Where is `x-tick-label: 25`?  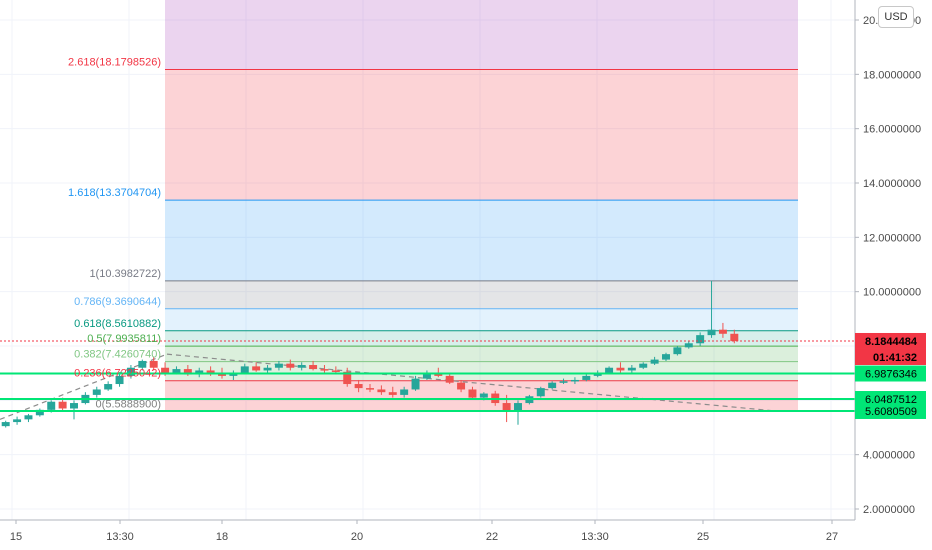 x-tick-label: 25 is located at coordinates (703, 537).